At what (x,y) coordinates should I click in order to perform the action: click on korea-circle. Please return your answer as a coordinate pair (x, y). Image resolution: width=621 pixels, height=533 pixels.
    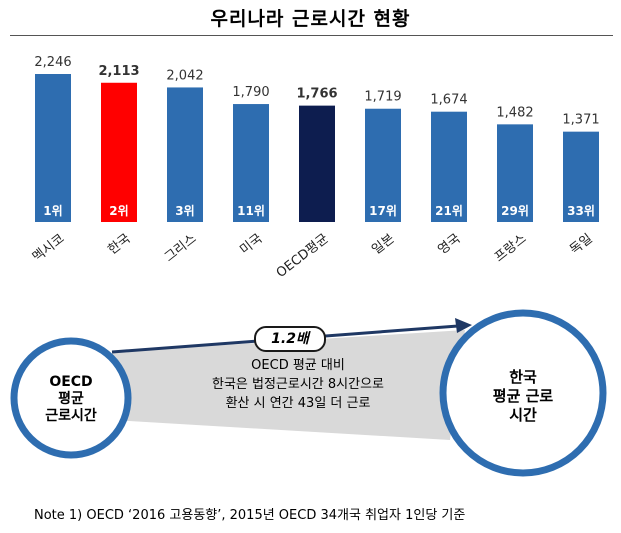
    Looking at the image, I should click on (523, 393).